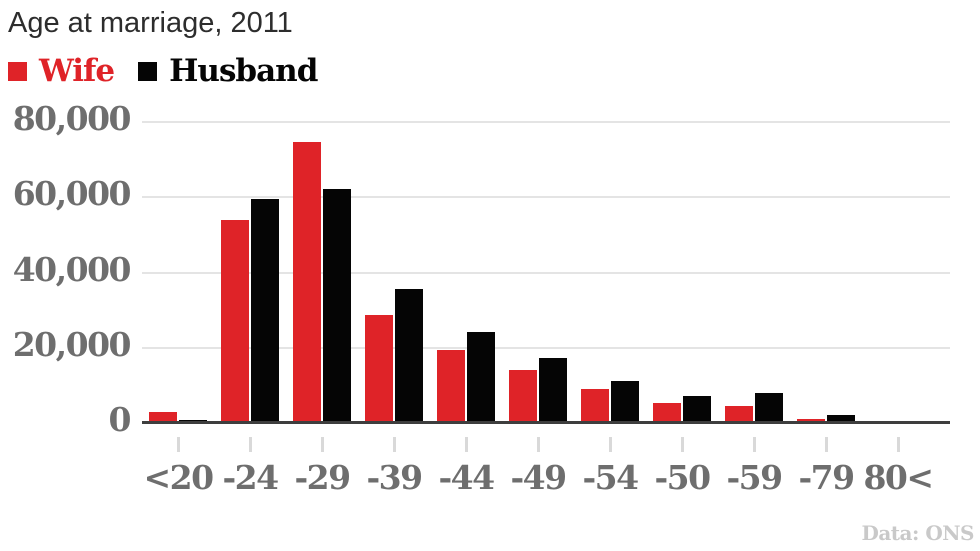 The width and height of the screenshot is (980, 551). Describe the element at coordinates (148, 71) in the screenshot. I see `husband-swatch-icon` at that location.